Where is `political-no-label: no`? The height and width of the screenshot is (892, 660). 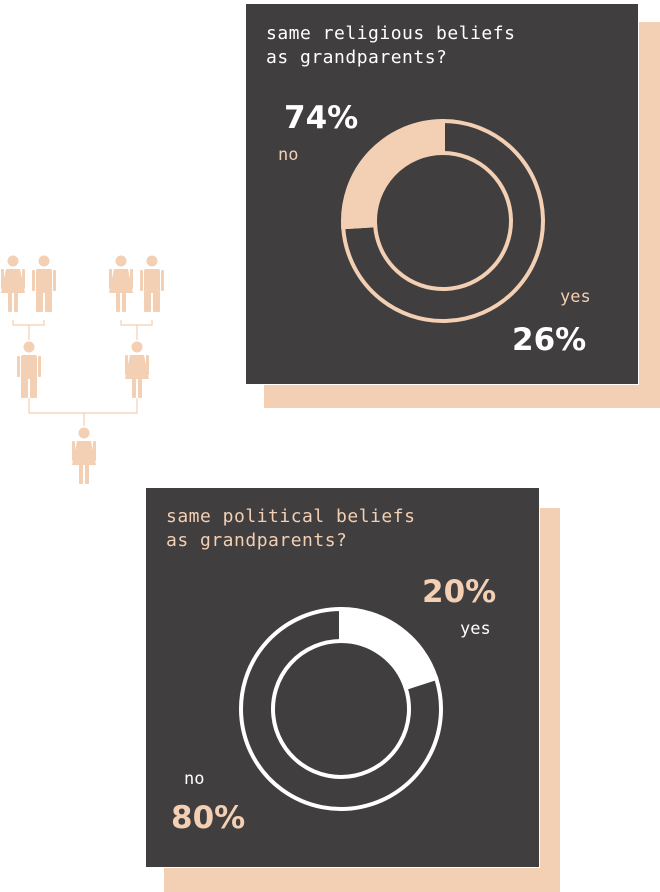 political-no-label: no is located at coordinates (194, 779).